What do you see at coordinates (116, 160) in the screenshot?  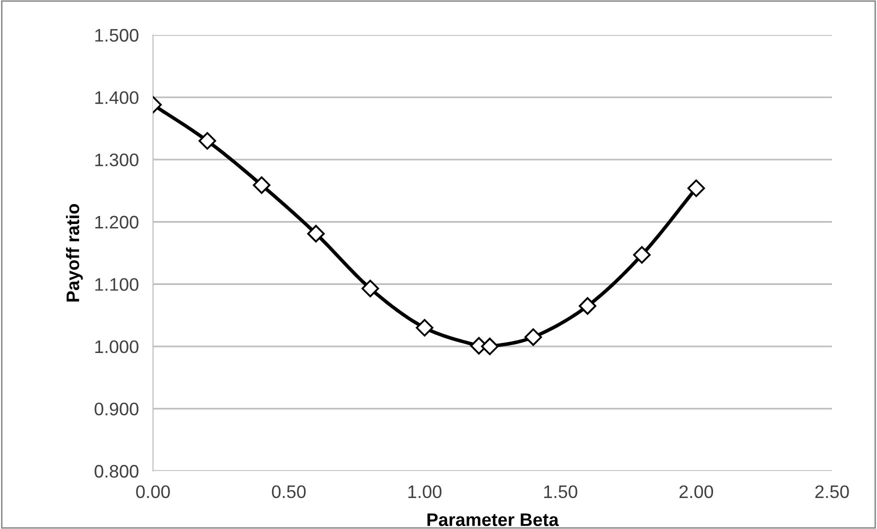 I see `y-tick-label: 1.300` at bounding box center [116, 160].